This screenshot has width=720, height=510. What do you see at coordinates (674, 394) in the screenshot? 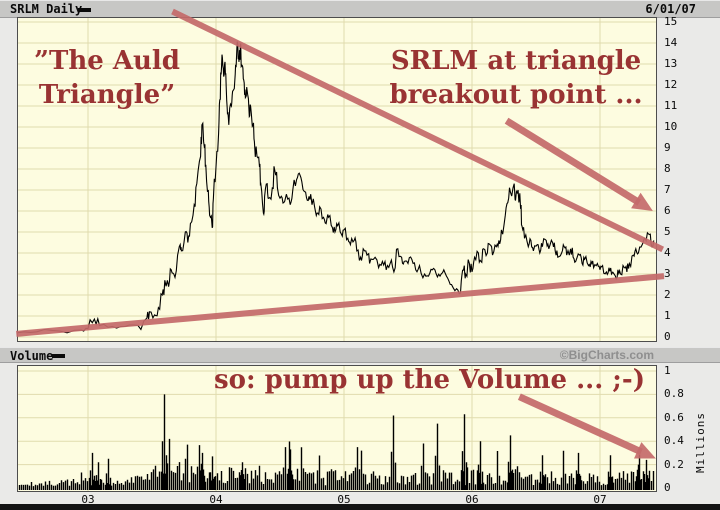
I see `volume-ytick-label: 0.8` at bounding box center [674, 394].